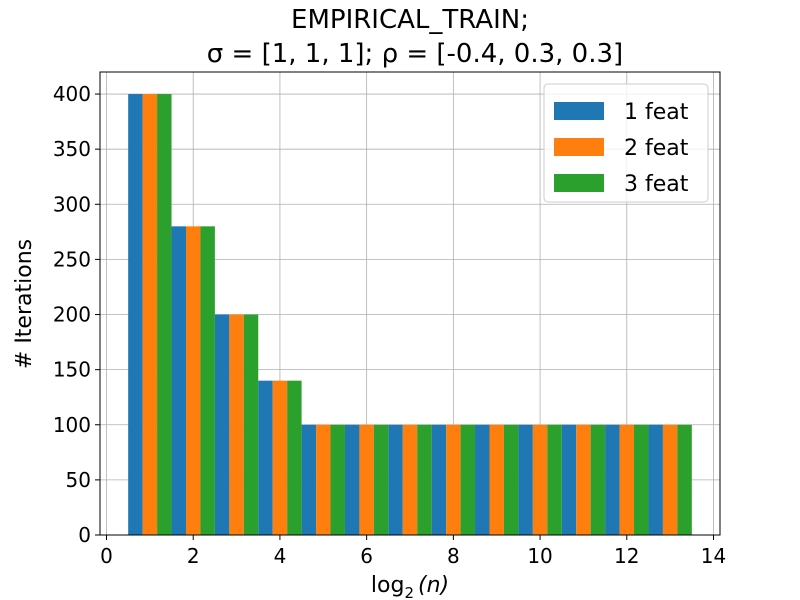 The height and width of the screenshot is (600, 800). Describe the element at coordinates (655, 479) in the screenshot. I see `bar-1-feat-x13` at that location.